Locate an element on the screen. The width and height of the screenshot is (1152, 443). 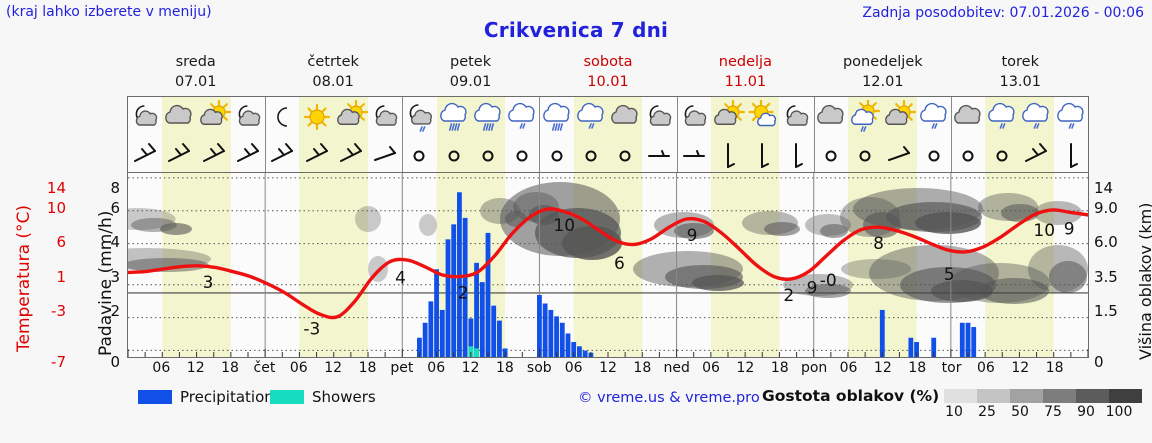
day-date: 09.01 is located at coordinates (470, 82).